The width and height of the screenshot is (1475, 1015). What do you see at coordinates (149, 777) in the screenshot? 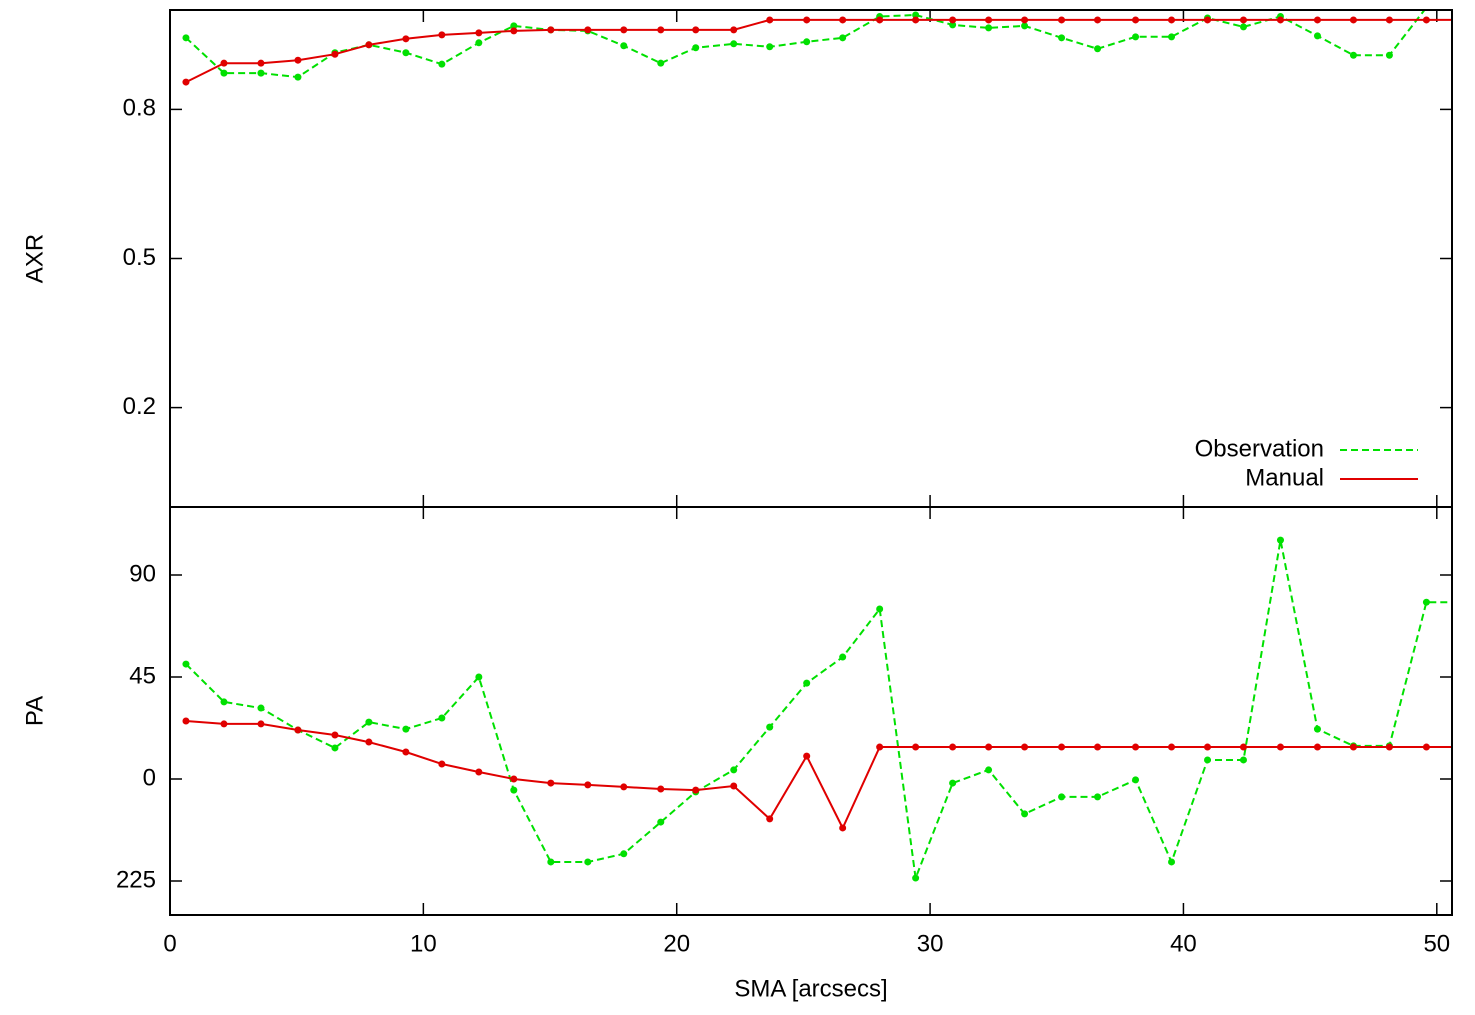
I see `y-tick-label: 0` at bounding box center [149, 777].